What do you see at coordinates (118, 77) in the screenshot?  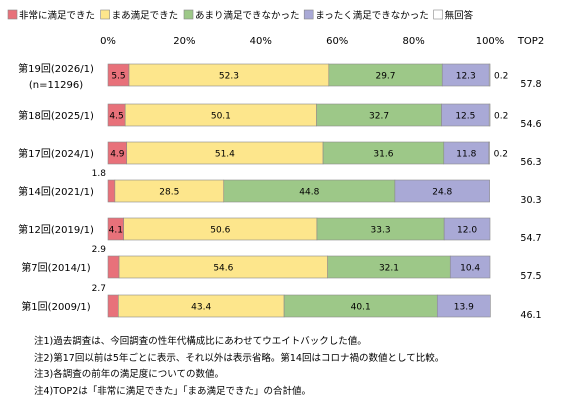 I see `data-label-r0-s0: 5.5` at bounding box center [118, 77].